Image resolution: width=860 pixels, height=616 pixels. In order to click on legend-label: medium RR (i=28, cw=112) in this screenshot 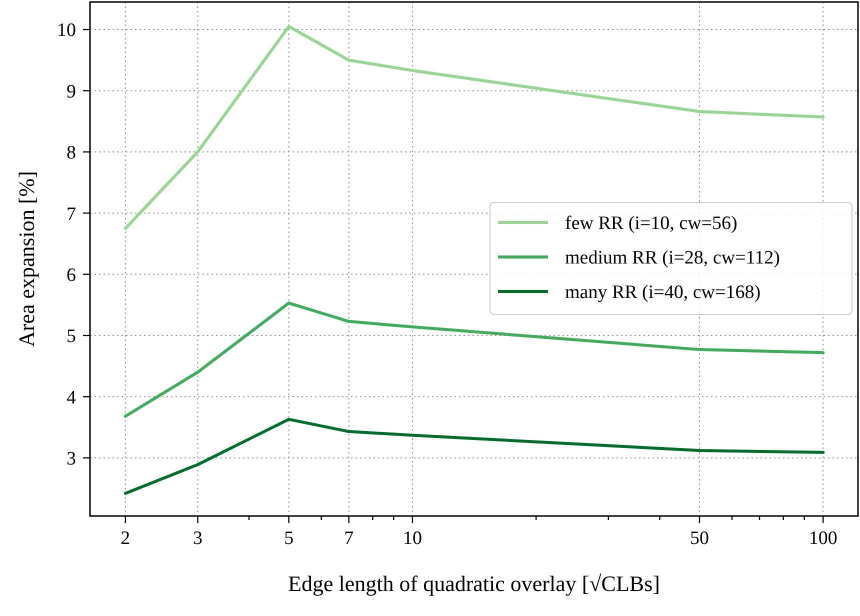, I will do `click(672, 258)`.